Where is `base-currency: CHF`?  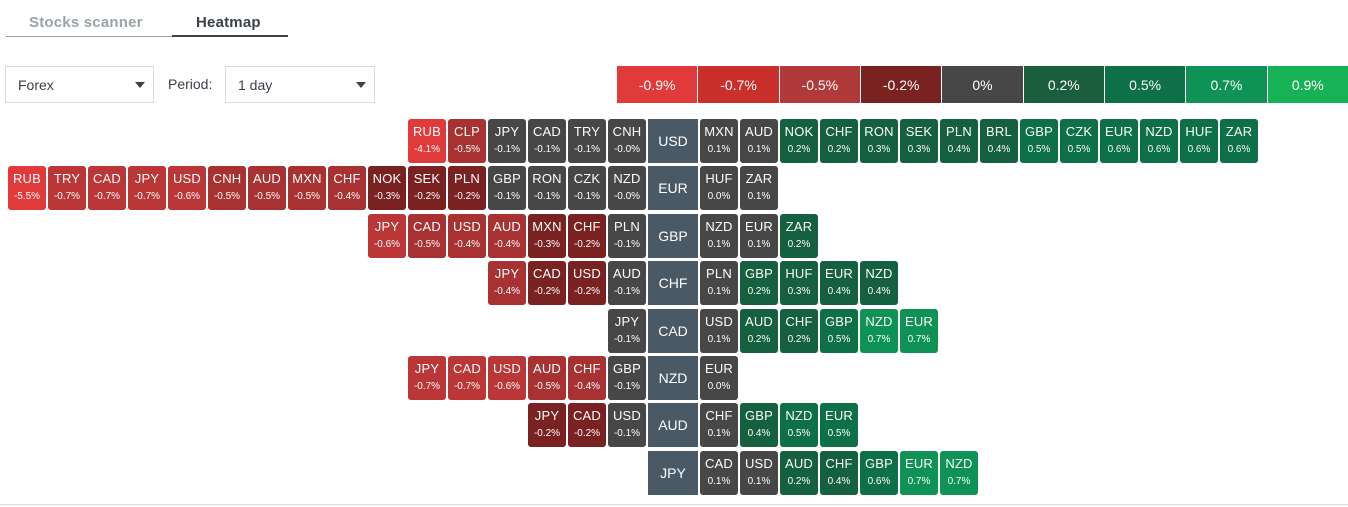 base-currency: CHF is located at coordinates (673, 283).